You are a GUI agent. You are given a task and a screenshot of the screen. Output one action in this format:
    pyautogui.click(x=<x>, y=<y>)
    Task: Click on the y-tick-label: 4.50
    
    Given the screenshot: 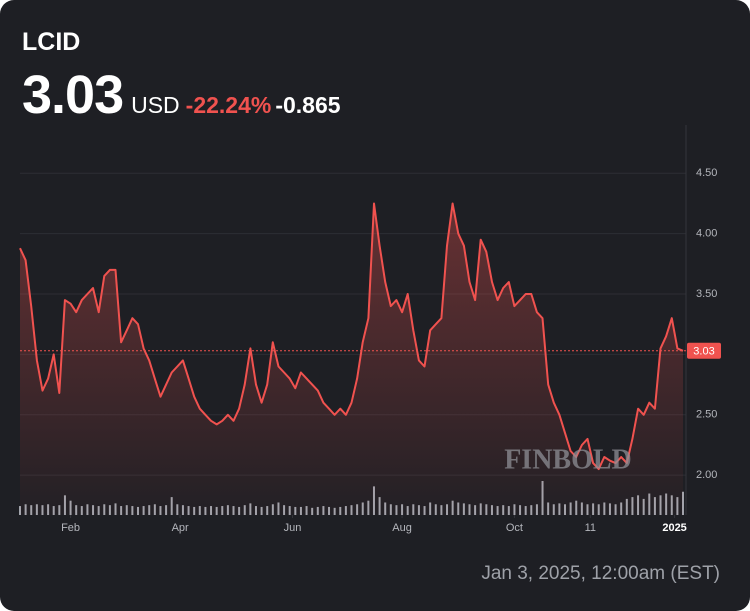 What is the action you would take?
    pyautogui.click(x=706, y=173)
    